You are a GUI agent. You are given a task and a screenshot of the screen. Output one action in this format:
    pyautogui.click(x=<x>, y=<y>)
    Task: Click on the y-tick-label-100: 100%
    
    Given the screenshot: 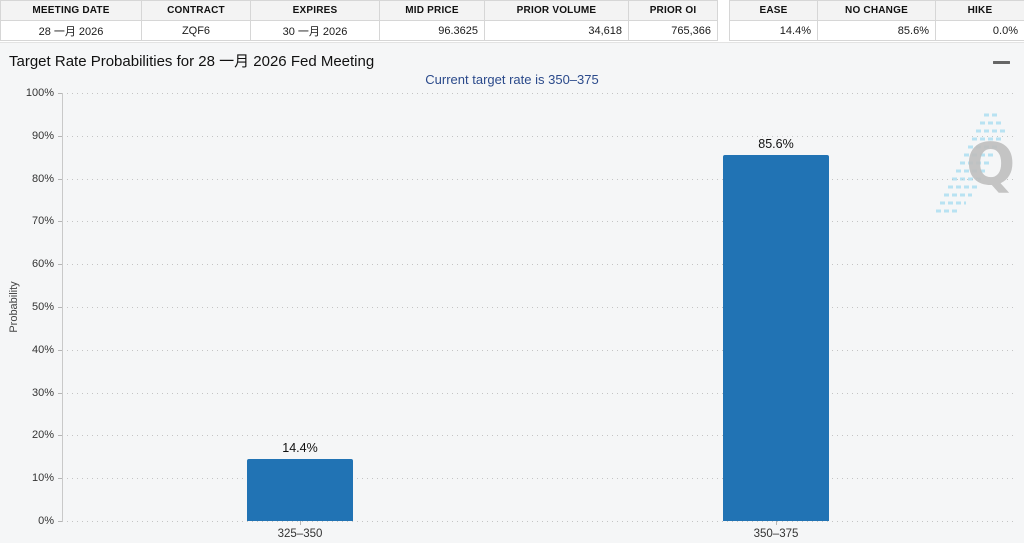 What is the action you would take?
    pyautogui.click(x=29, y=93)
    